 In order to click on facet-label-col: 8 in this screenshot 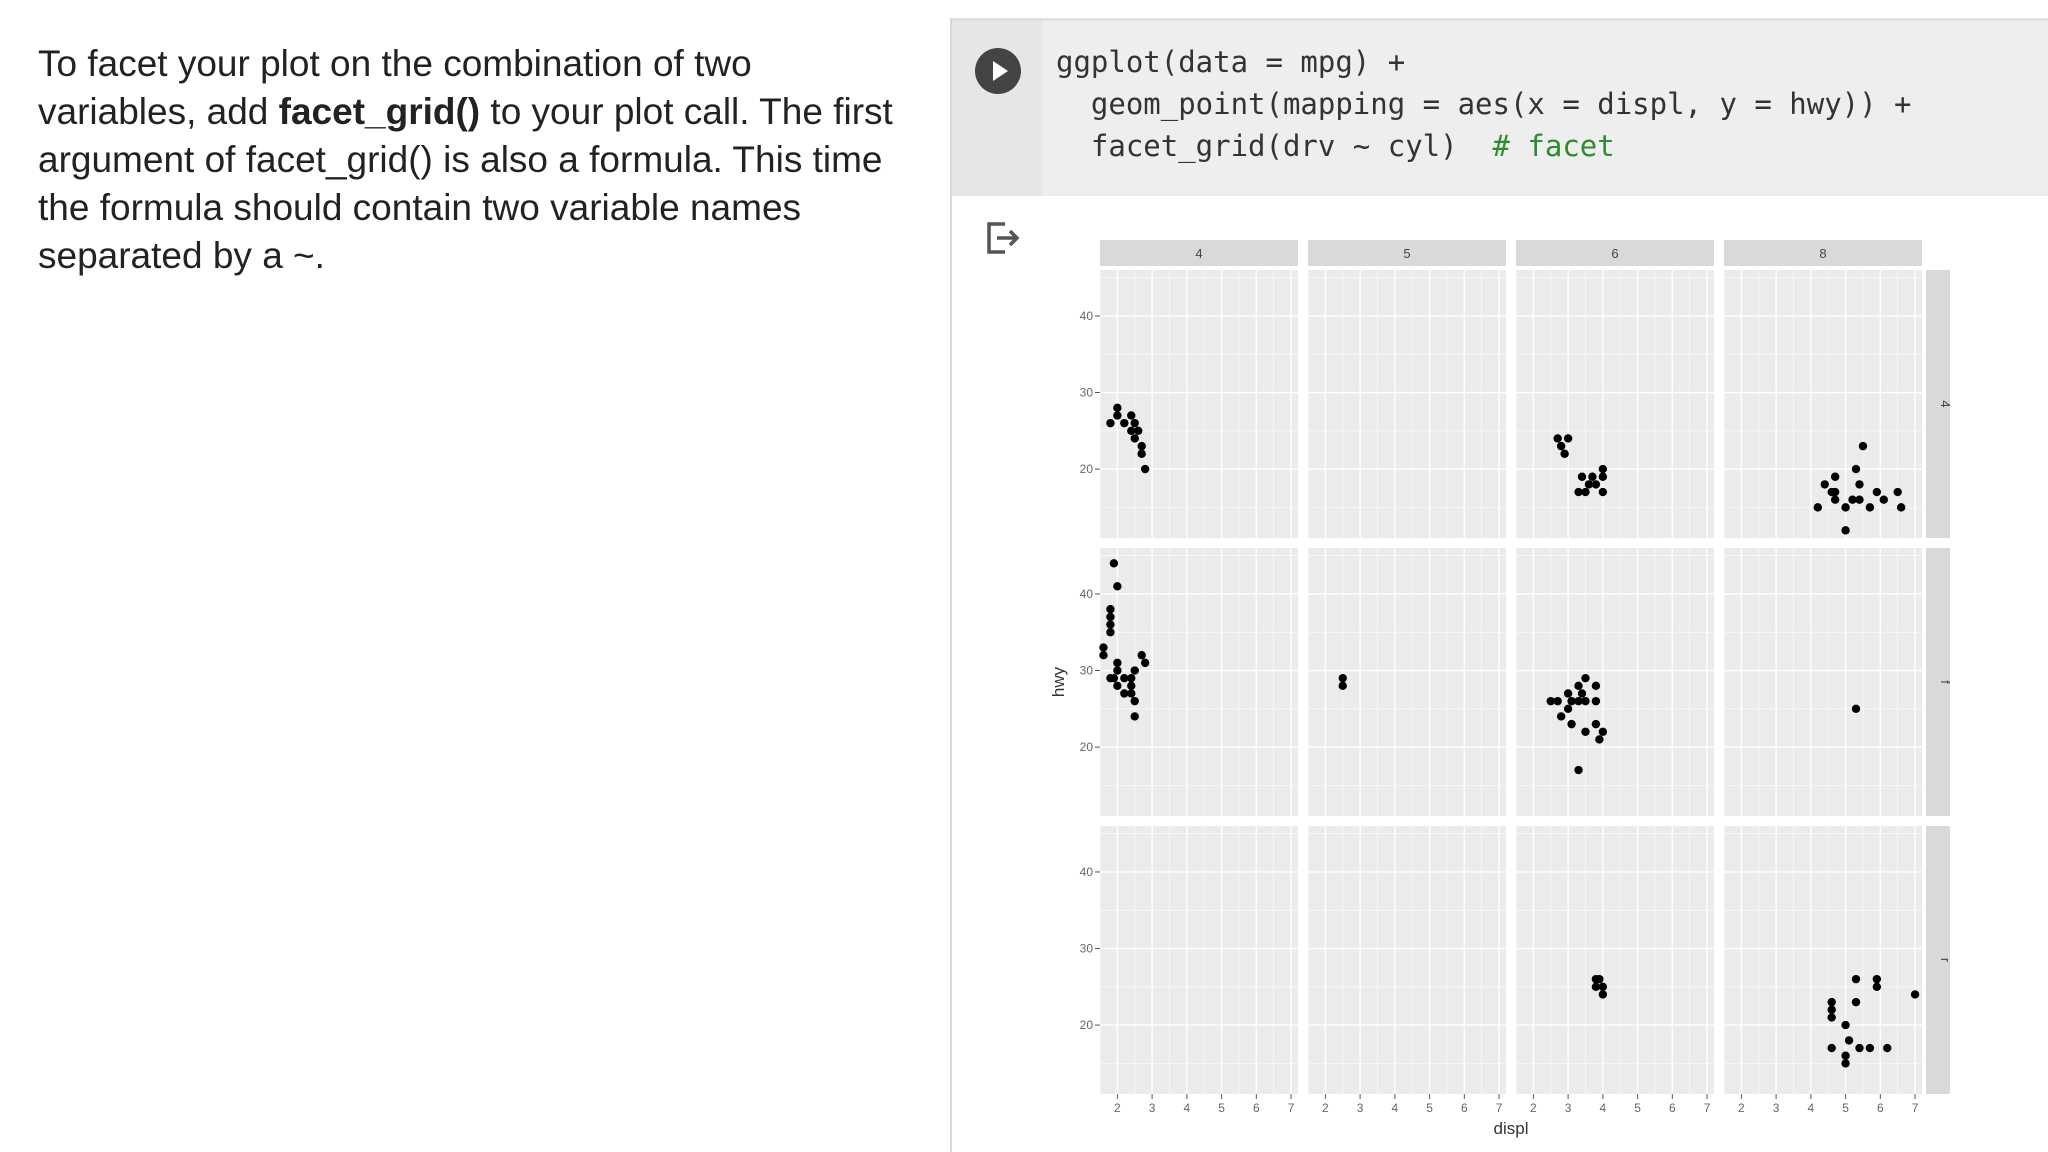, I will do `click(1822, 253)`.